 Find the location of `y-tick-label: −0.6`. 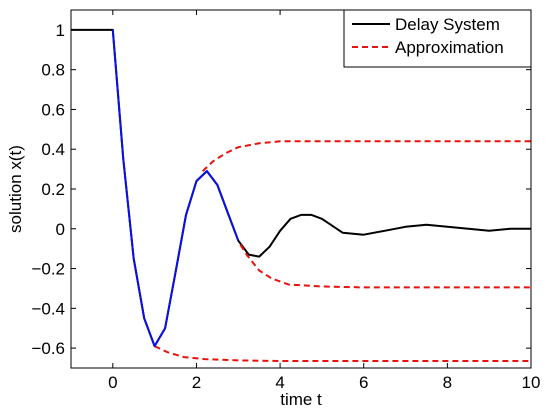

y-tick-label: −0.6 is located at coordinates (48, 348).